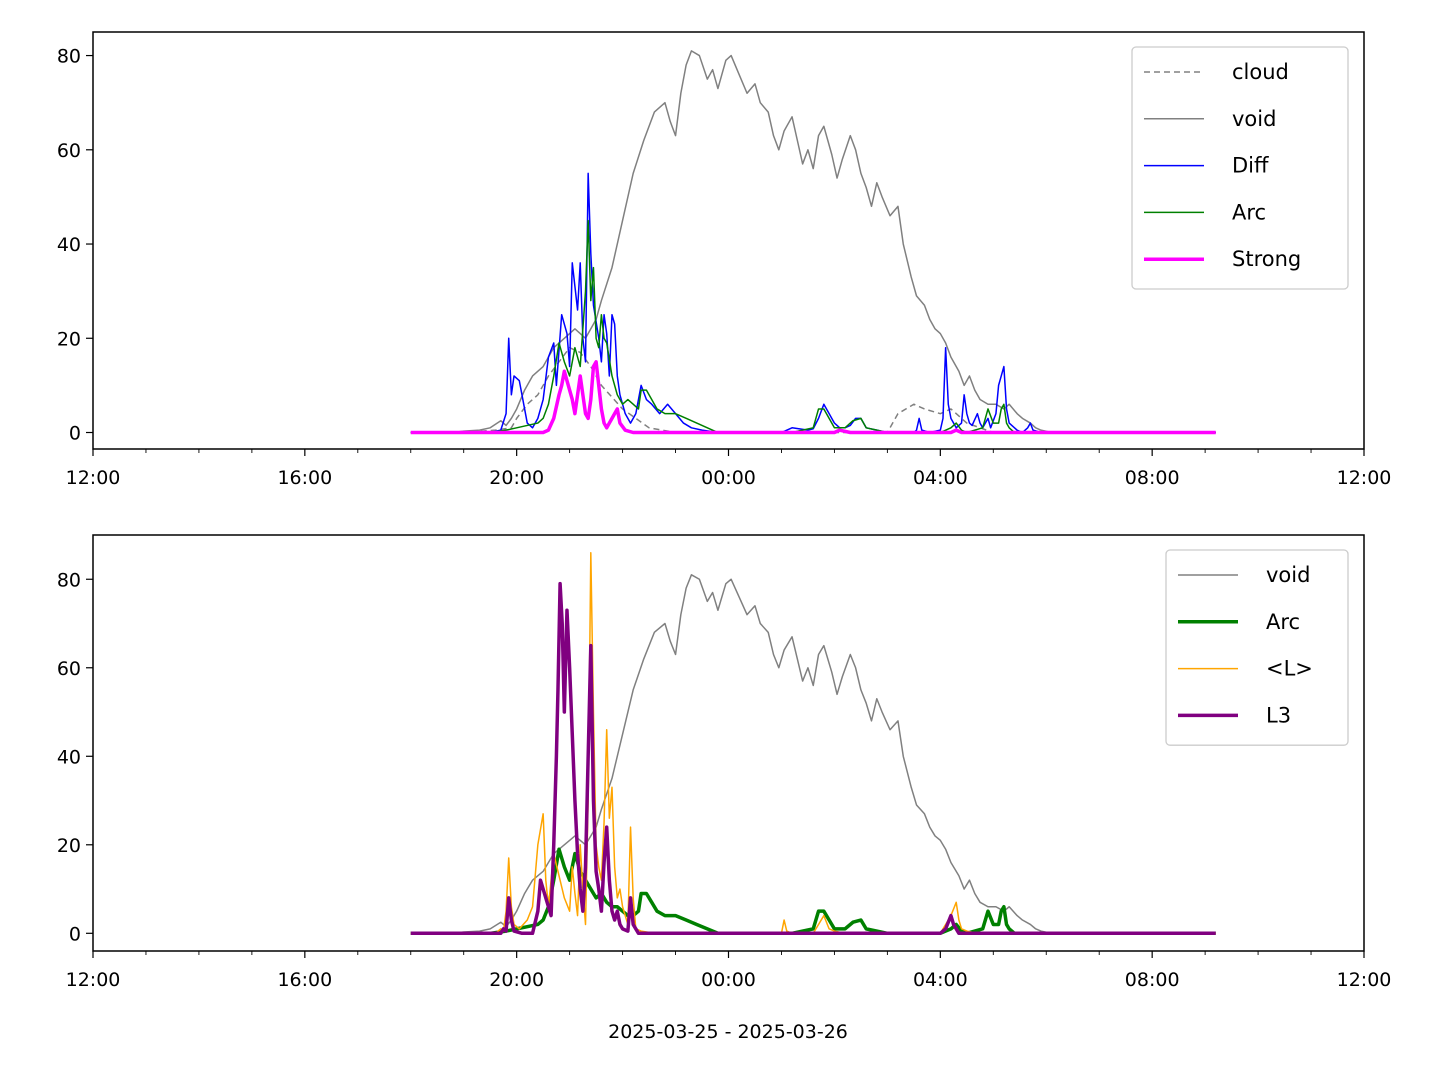  What do you see at coordinates (728, 1032) in the screenshot?
I see `x-axis-label: 2025-03-25 - 2025-03-26` at bounding box center [728, 1032].